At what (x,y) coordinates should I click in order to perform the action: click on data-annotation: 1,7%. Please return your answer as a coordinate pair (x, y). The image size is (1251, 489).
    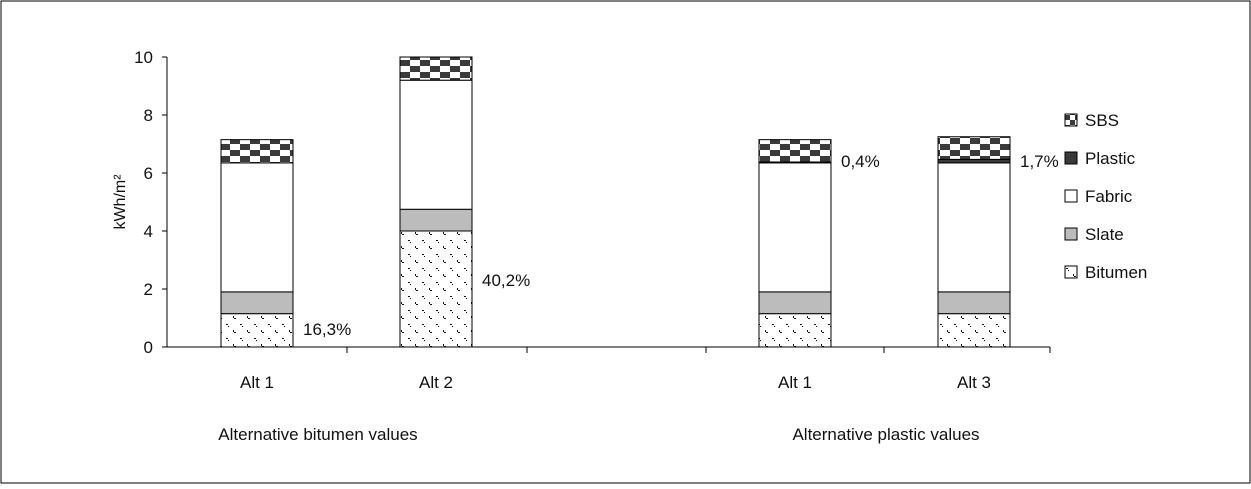
    Looking at the image, I should click on (1039, 161).